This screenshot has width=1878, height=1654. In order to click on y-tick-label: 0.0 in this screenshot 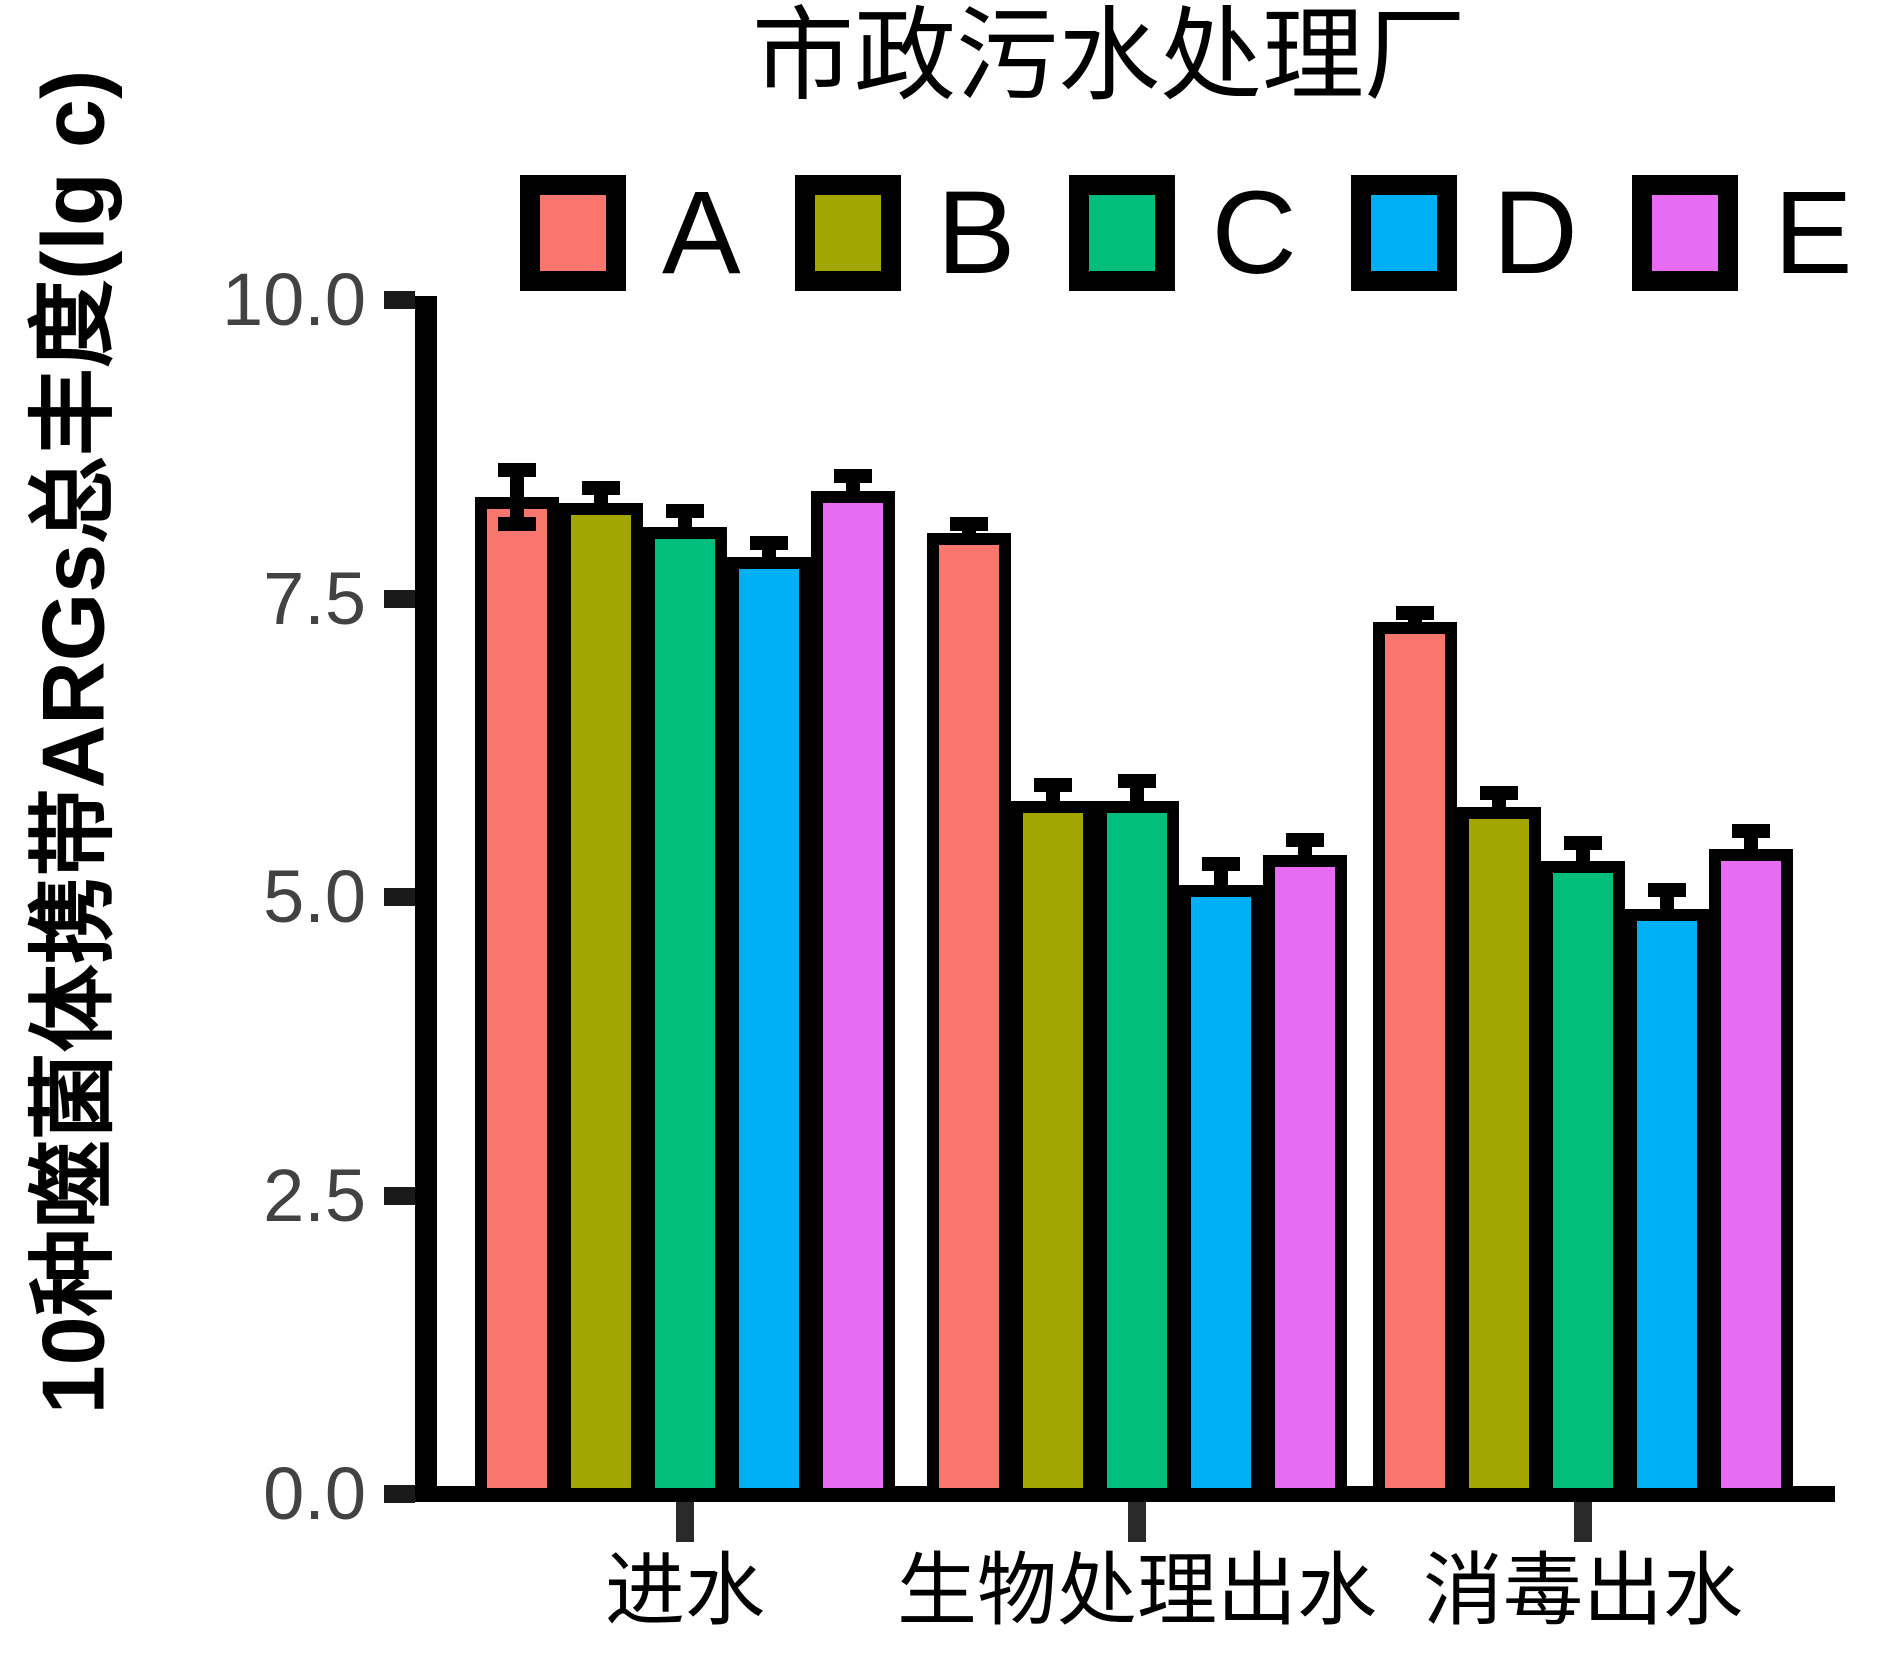, I will do `click(314, 1493)`.